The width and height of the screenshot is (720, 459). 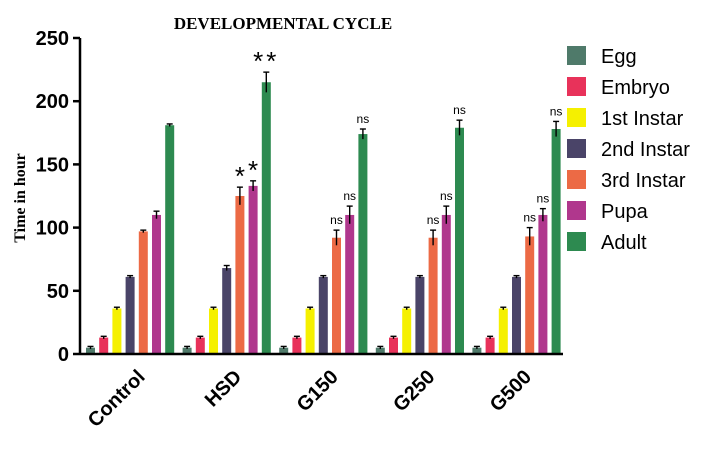 I want to click on legend-label: Embryo, so click(x=635, y=88).